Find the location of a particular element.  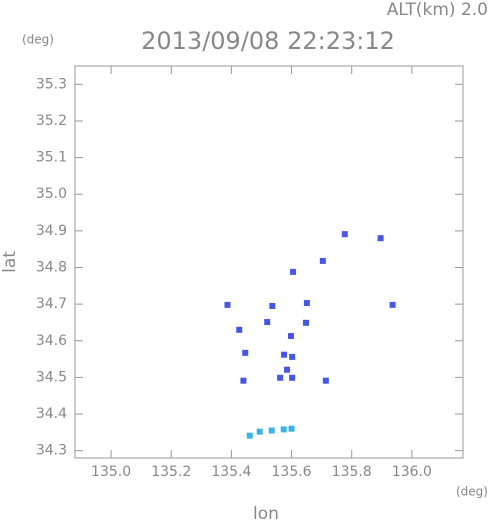

y-axis-label: lat is located at coordinates (10, 262).